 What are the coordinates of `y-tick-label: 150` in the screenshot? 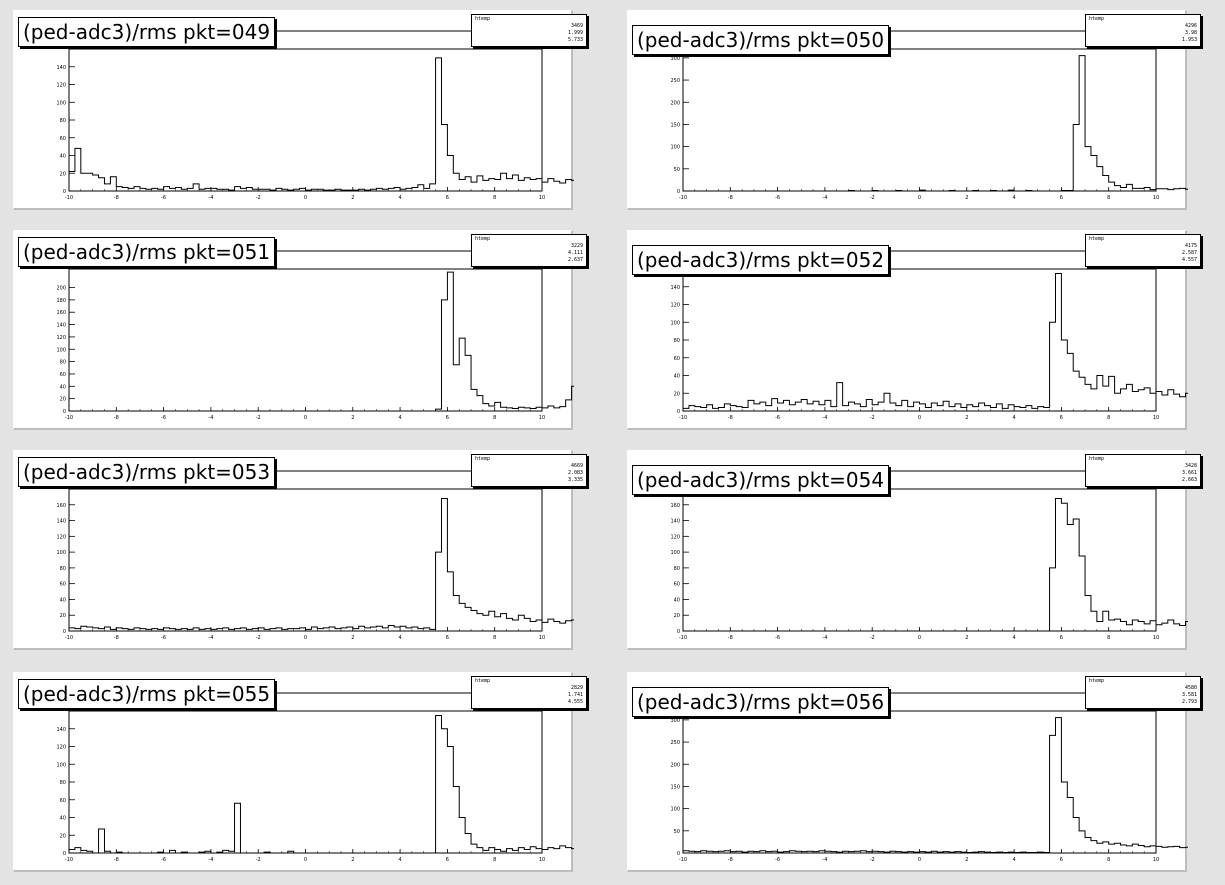 It's located at (675, 787).